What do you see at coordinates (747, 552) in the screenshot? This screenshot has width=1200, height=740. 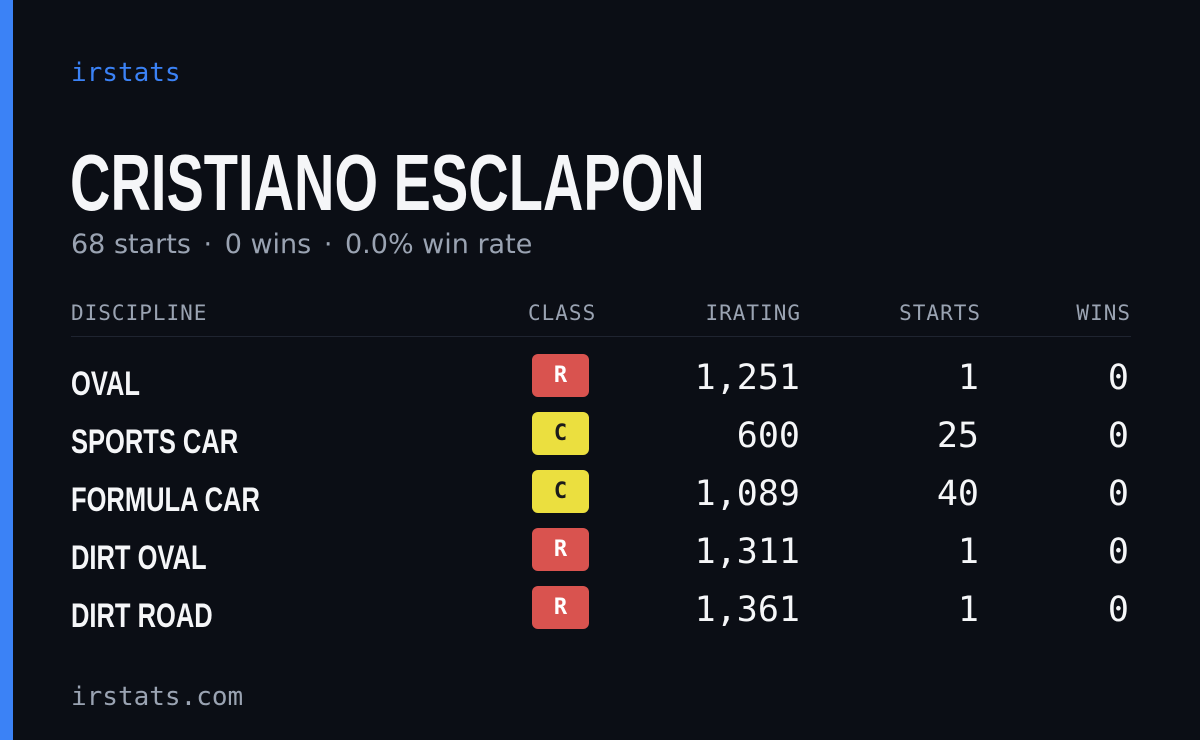 I see `irating-value: 1,311` at bounding box center [747, 552].